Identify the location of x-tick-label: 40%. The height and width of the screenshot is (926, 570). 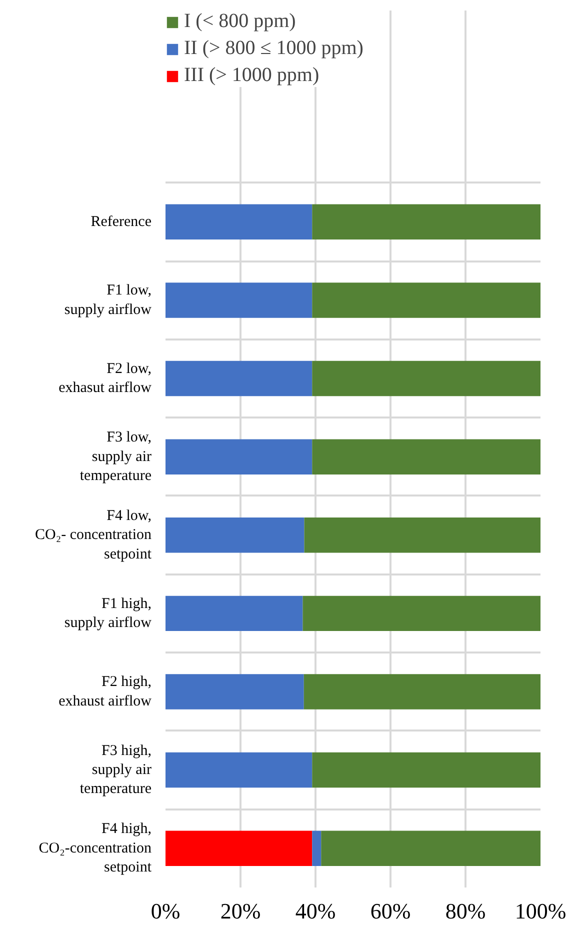
(315, 911).